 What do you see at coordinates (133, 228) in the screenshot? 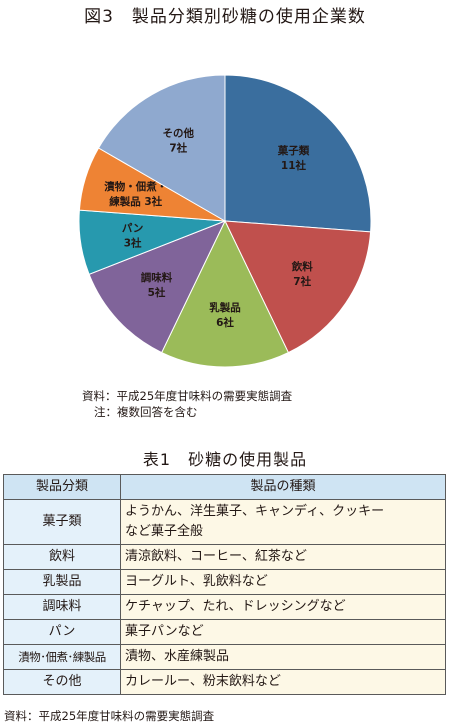
I see `slice-label: パン` at bounding box center [133, 228].